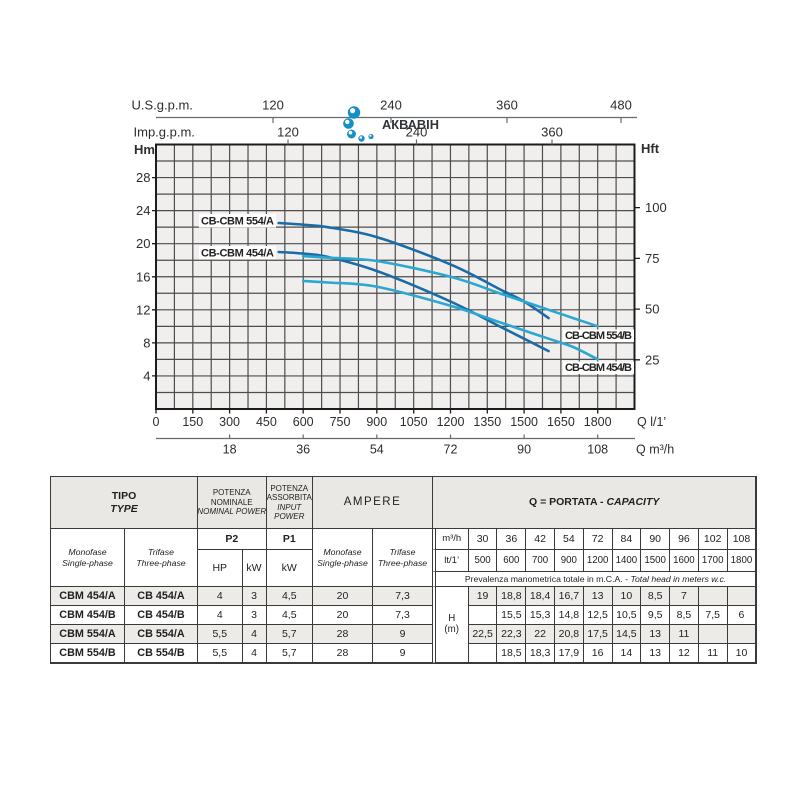 This screenshot has height=800, width=800. What do you see at coordinates (598, 336) in the screenshot?
I see `svg-text: CB-CBM 554/B` at bounding box center [598, 336].